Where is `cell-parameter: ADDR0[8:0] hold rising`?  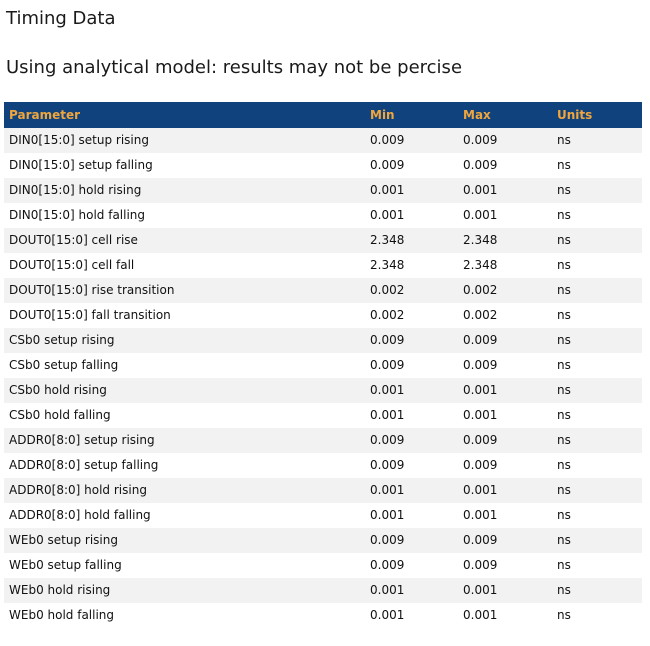
cell-parameter: ADDR0[8:0] hold rising is located at coordinates (78, 490).